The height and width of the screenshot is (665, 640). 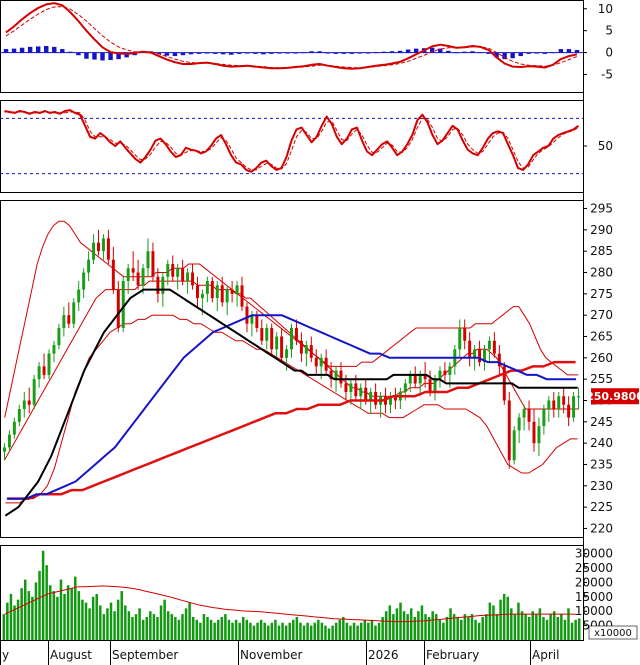 What do you see at coordinates (452, 655) in the screenshot?
I see `month-label: February` at bounding box center [452, 655].